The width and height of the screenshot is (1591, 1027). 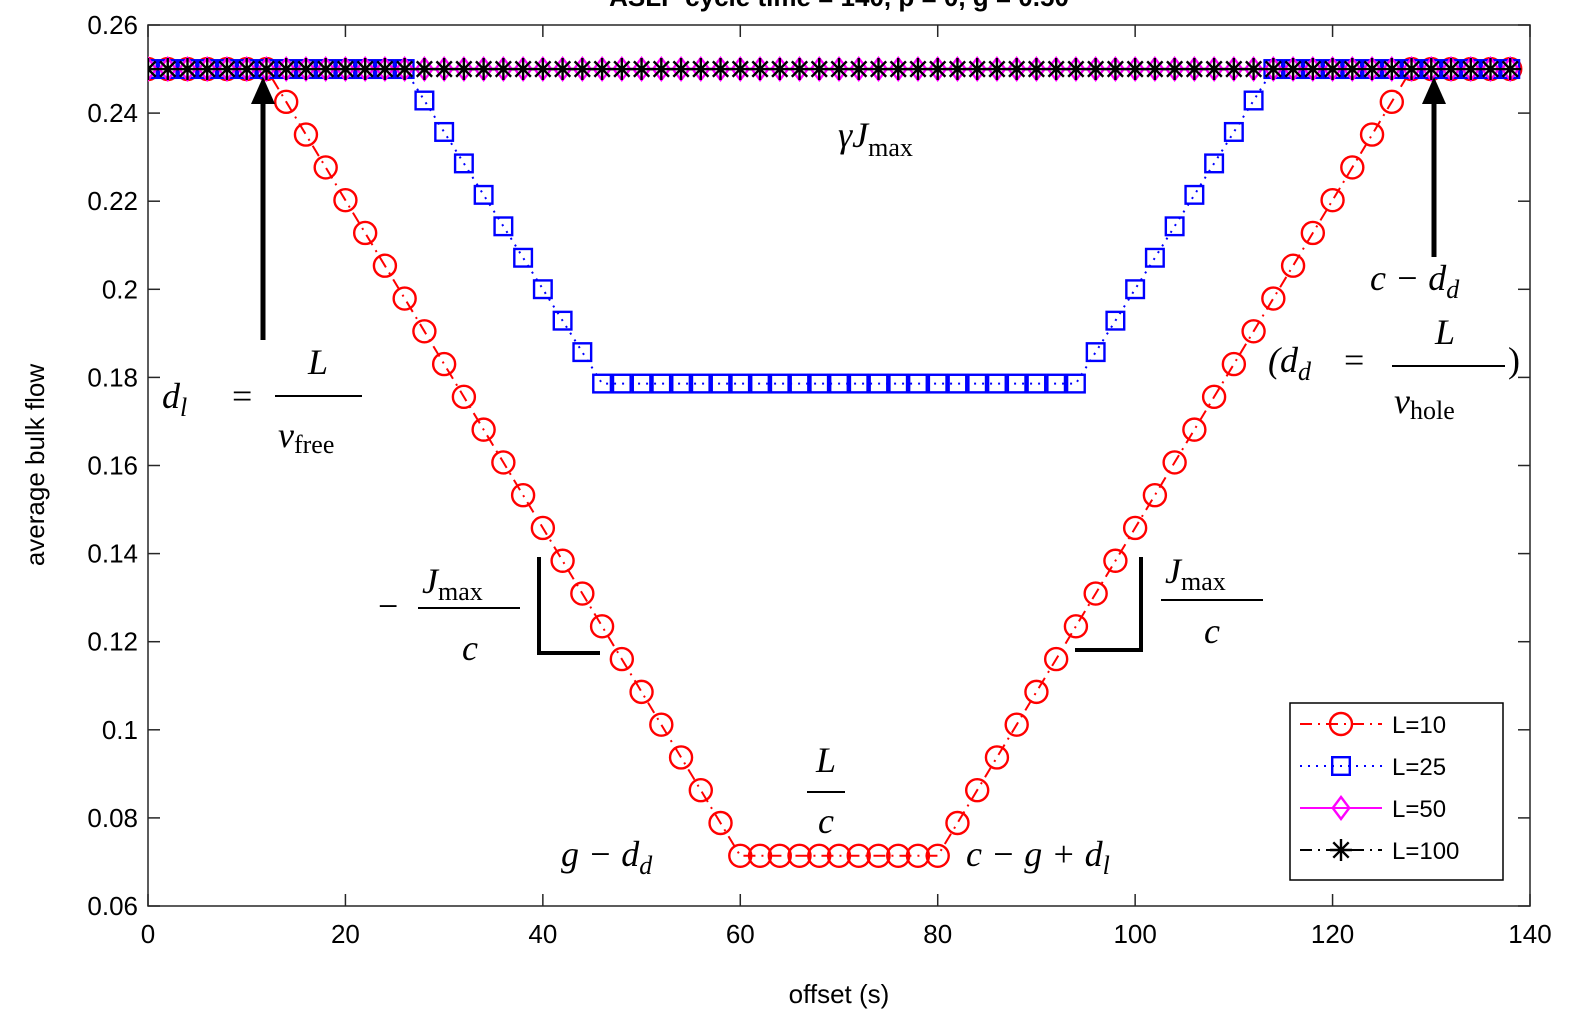 What do you see at coordinates (153, 69) in the screenshot?
I see `data-point-diamond` at bounding box center [153, 69].